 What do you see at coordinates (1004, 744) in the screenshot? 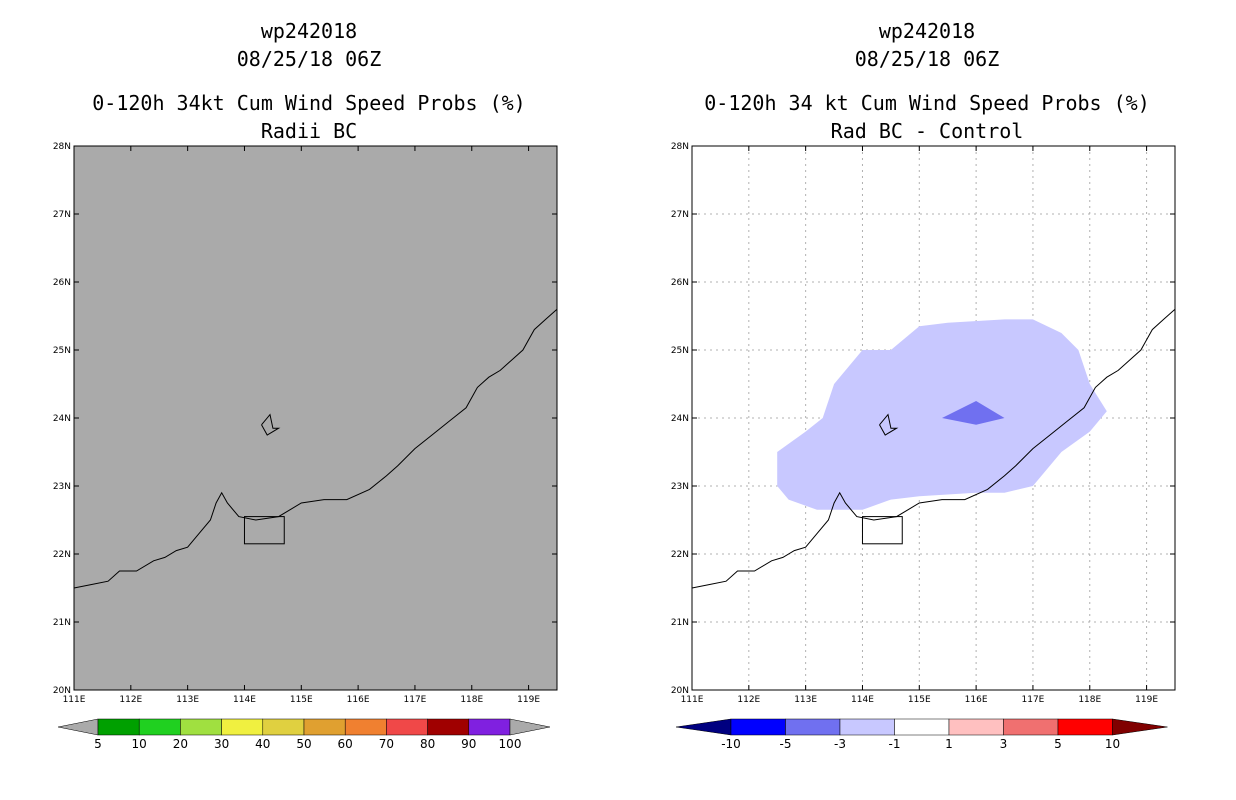
I see `colorbar-label: 3` at bounding box center [1004, 744].